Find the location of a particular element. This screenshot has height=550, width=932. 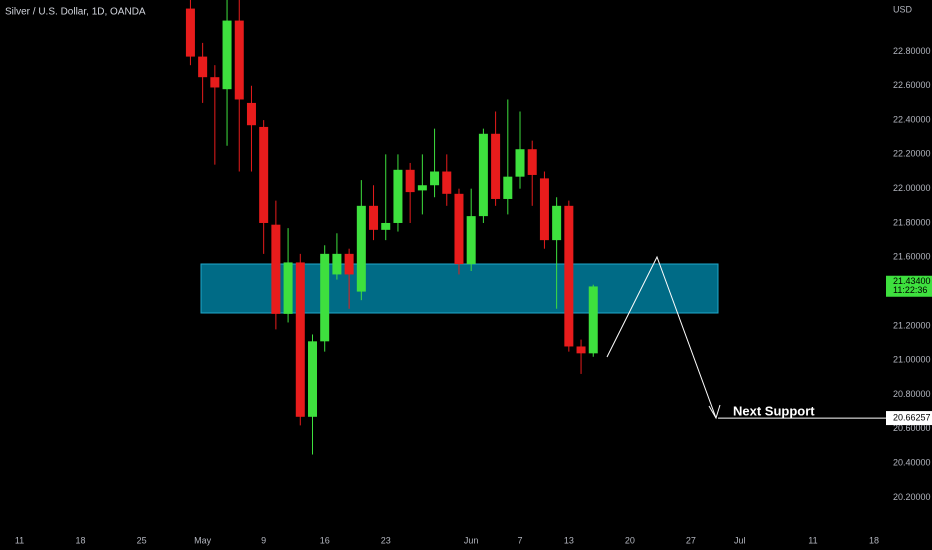

y-tick-label: 20.80000 is located at coordinates (912, 394).